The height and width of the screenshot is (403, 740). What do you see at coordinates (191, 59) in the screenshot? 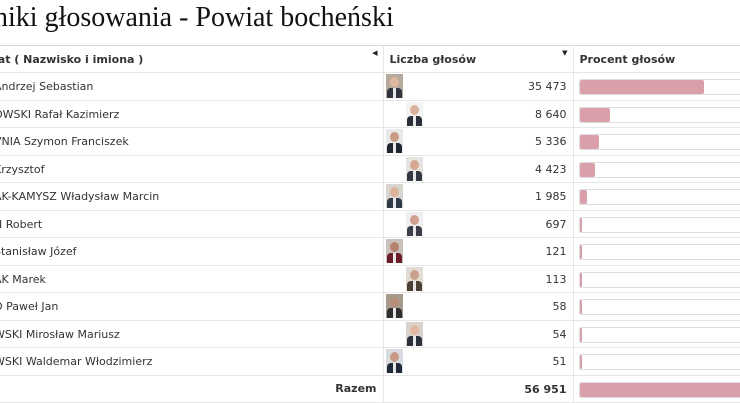
I see `column-header-candidate: lat ( Nazwisko i imiona ) ◀` at bounding box center [191, 59].